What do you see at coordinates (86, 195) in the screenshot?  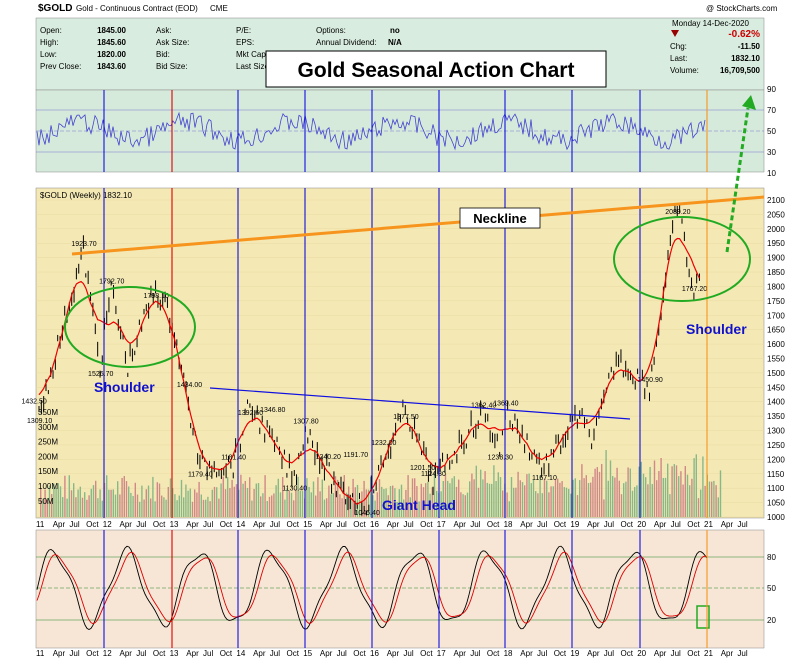 I see `price-label: $GOLD (Weekly) 1832.10` at bounding box center [86, 195].